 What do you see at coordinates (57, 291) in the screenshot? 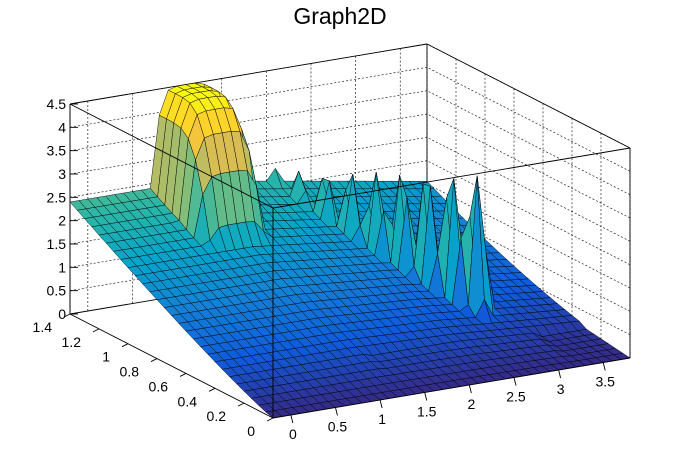
I see `z-tick-label: 0.5` at bounding box center [57, 291].